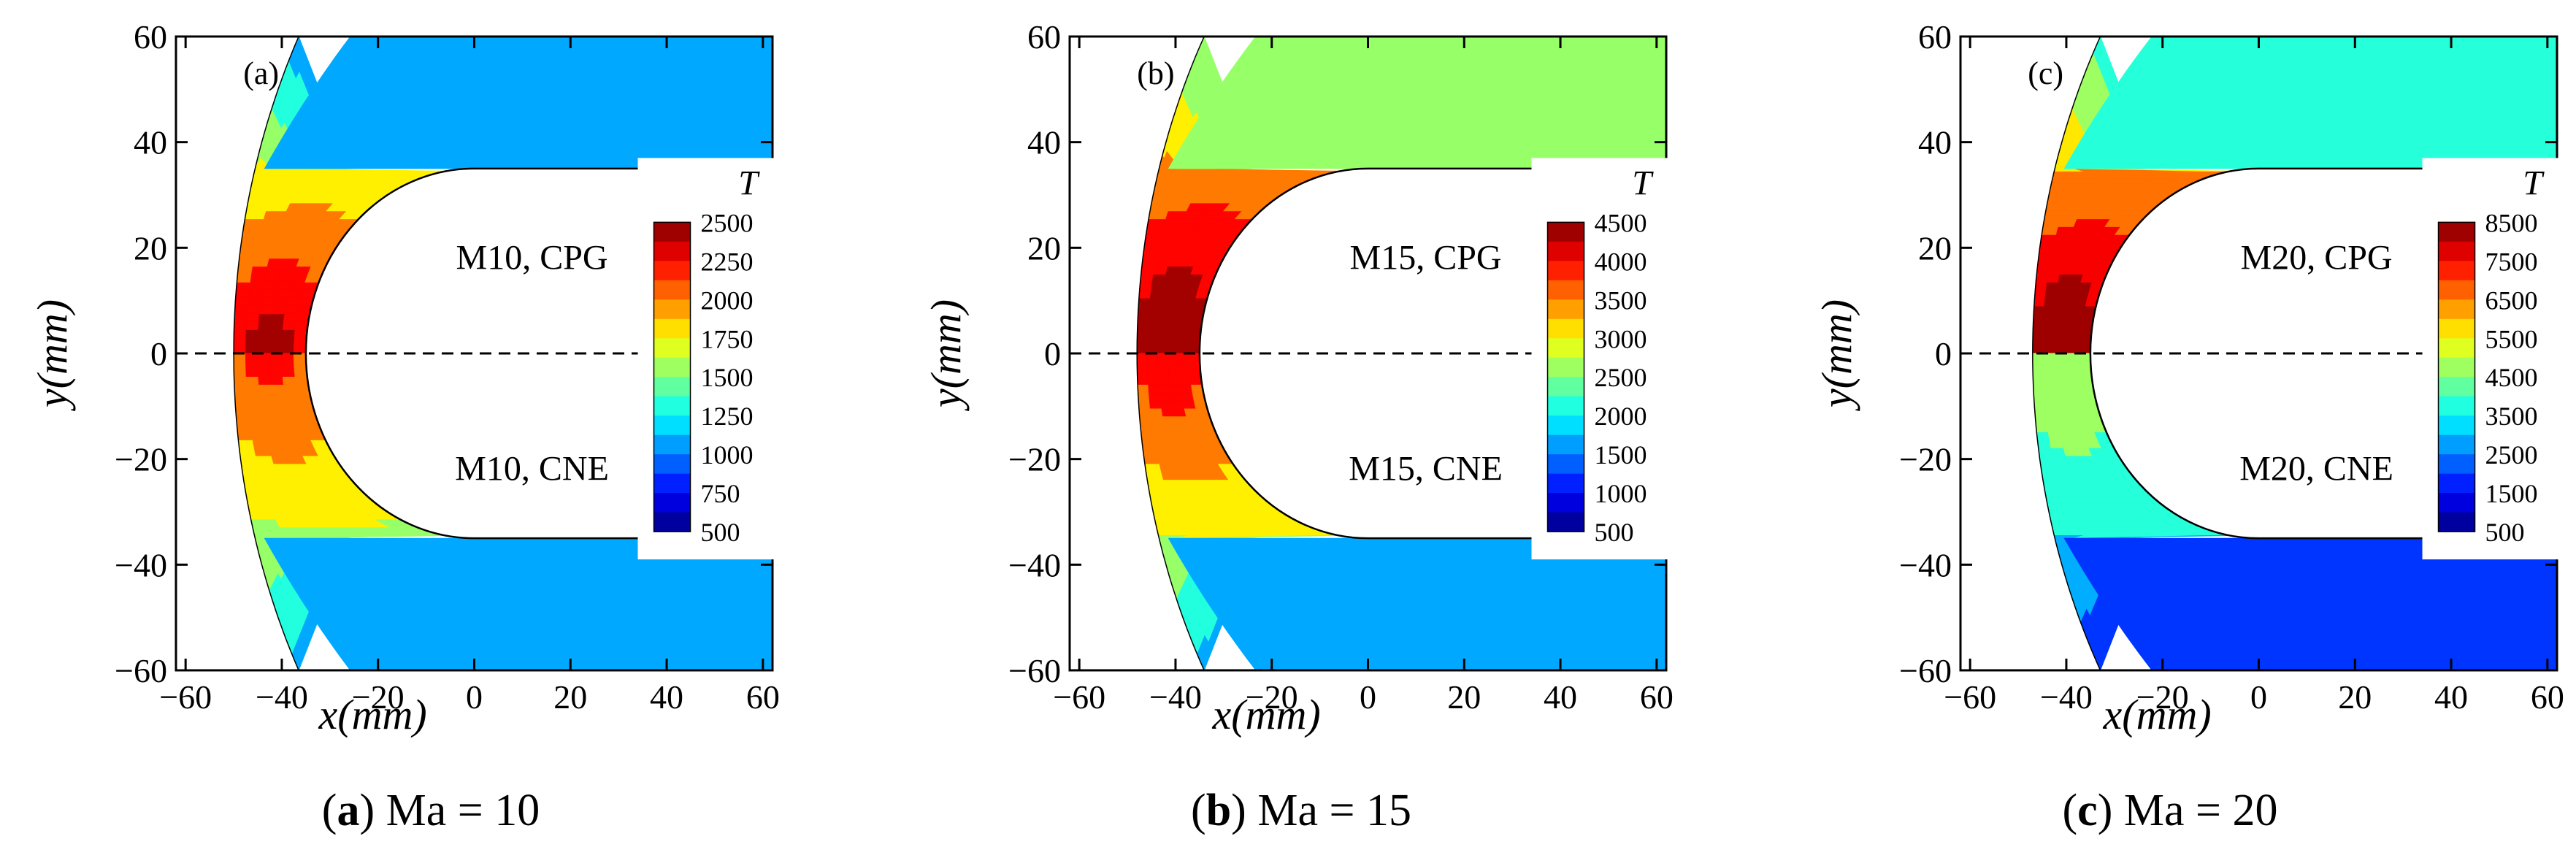 The image size is (2576, 866). I want to click on colorbar-title: T, so click(1643, 183).